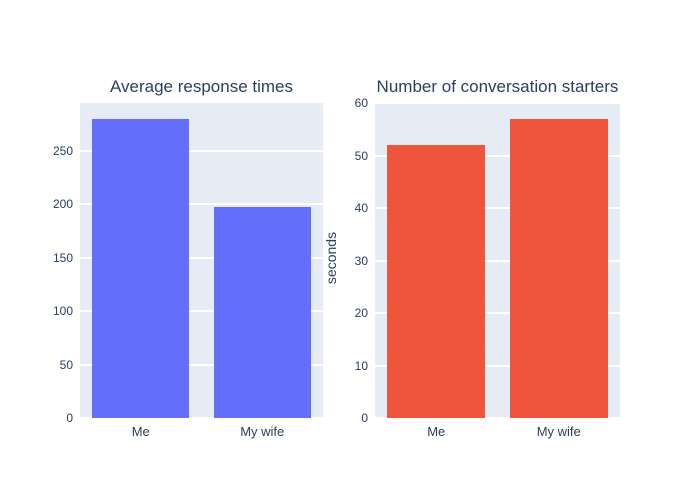  Describe the element at coordinates (201, 86) in the screenshot. I see `chart-title: Average response times` at that location.